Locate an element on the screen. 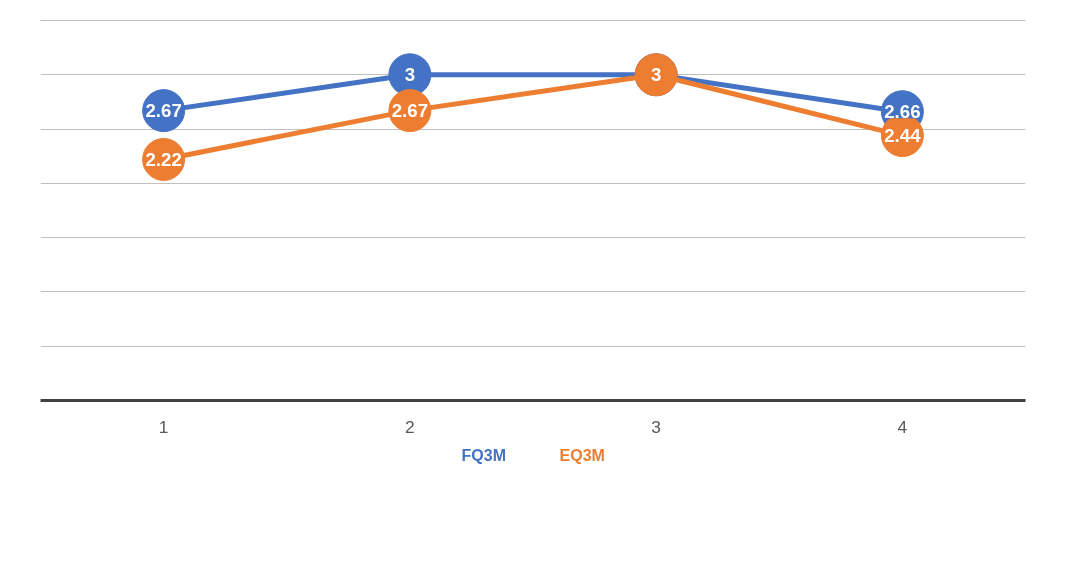 This screenshot has height=581, width=1076. x-tick-label: 2 is located at coordinates (410, 426).